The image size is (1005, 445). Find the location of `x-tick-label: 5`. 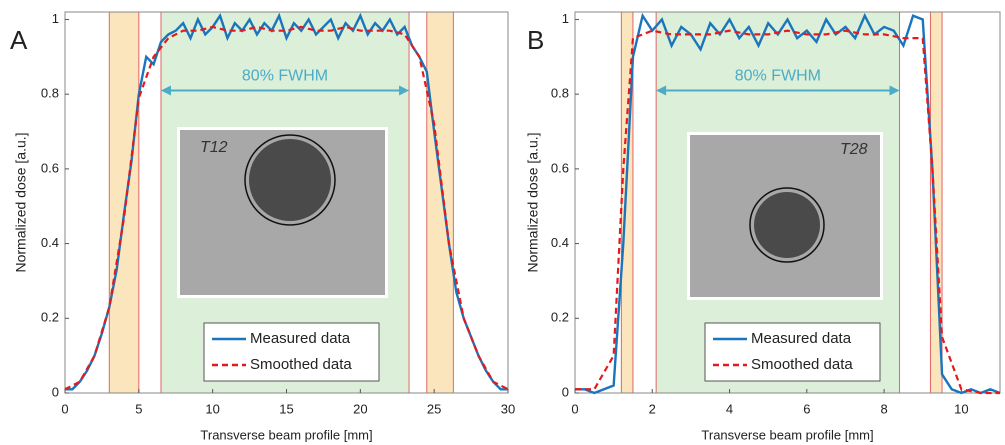

x-tick-label: 5 is located at coordinates (138, 408).